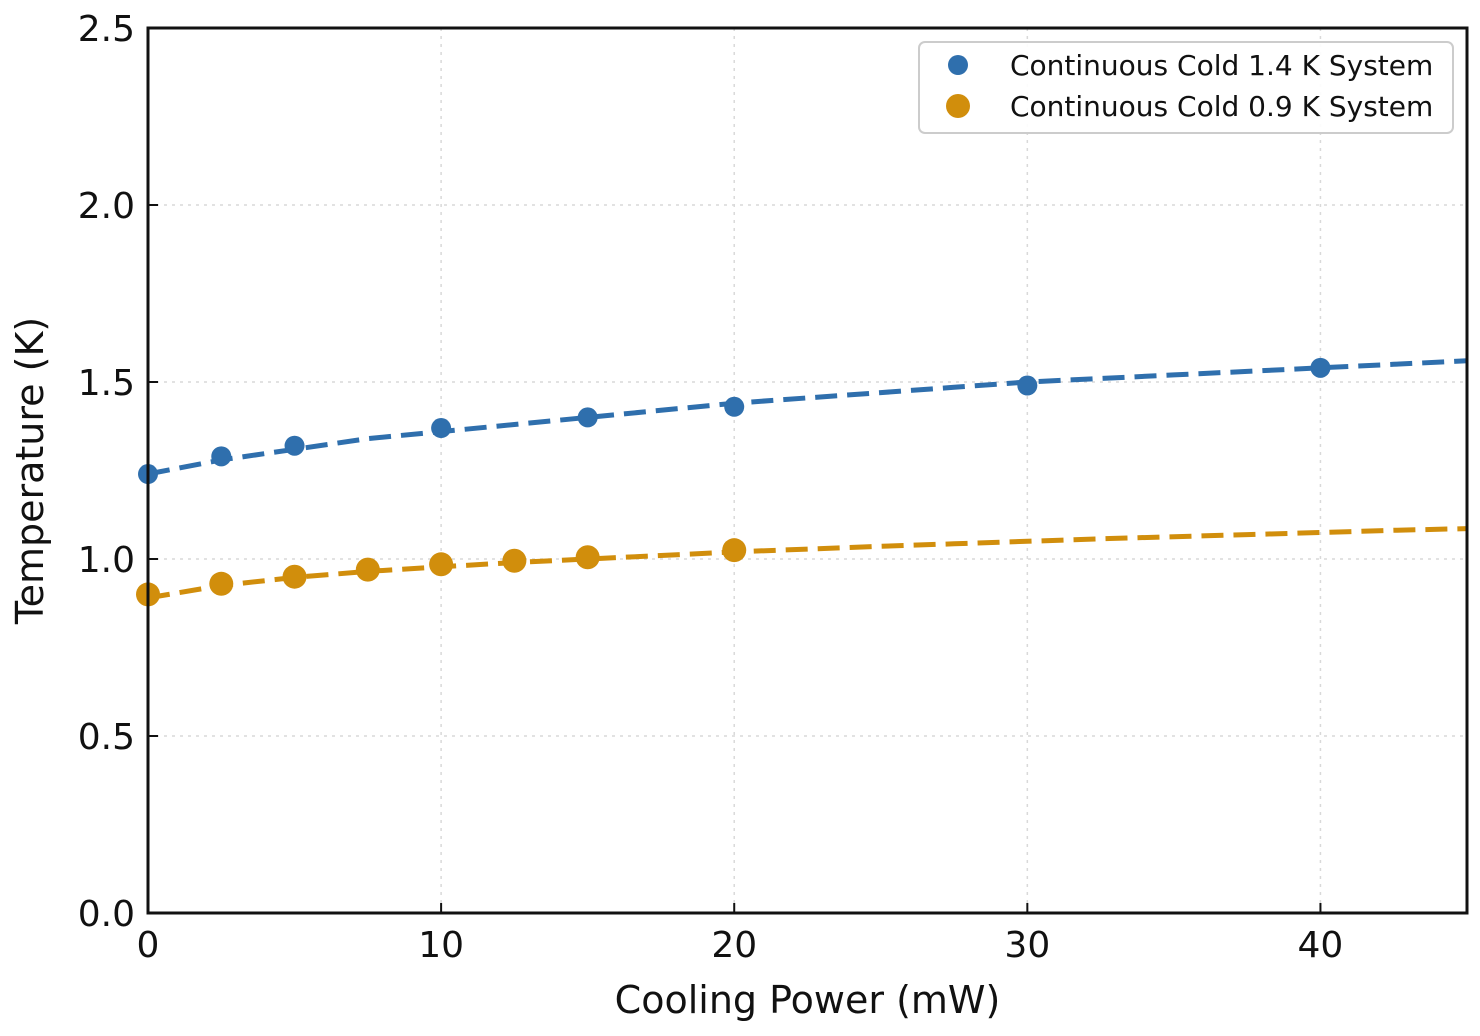 This screenshot has height=1036, width=1480. I want to click on x-tick-label: 40, so click(1321, 945).